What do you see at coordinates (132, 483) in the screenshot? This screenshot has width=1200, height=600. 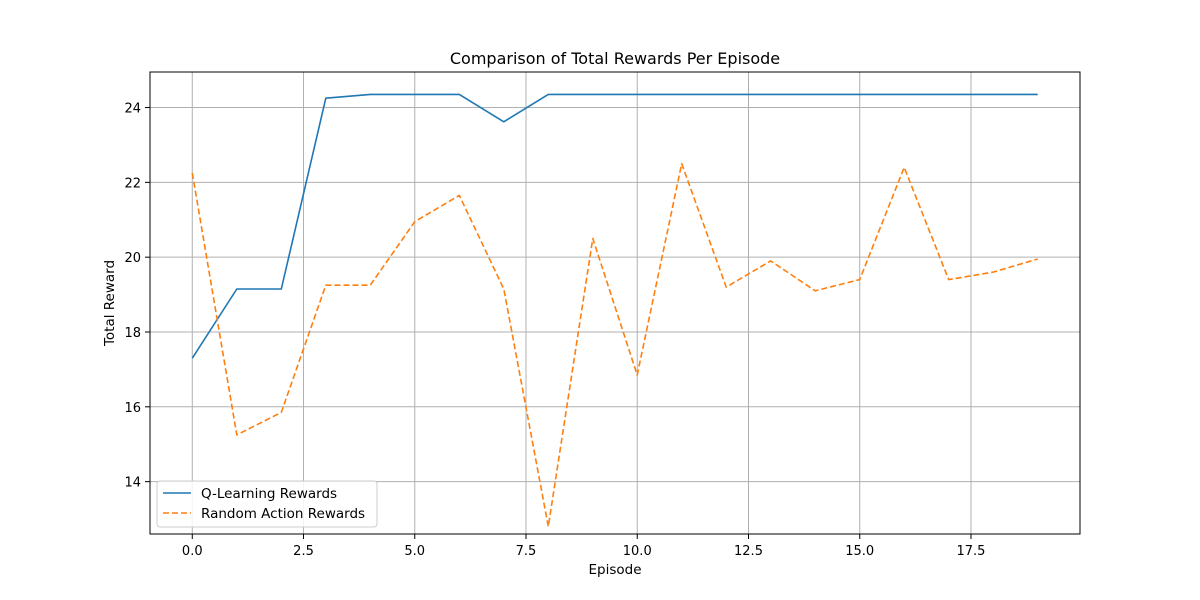 I see `y-tick-label: 14` at bounding box center [132, 483].